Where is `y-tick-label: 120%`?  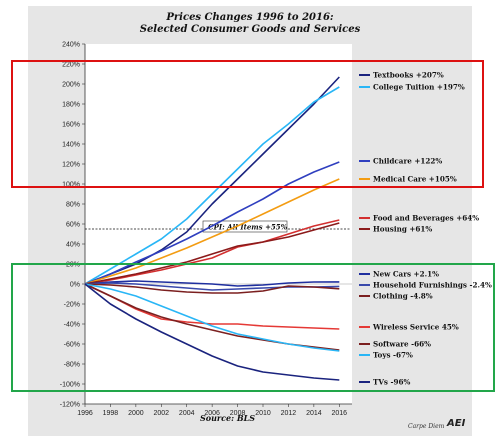
y-tick-label: 120% is located at coordinates (71, 165).